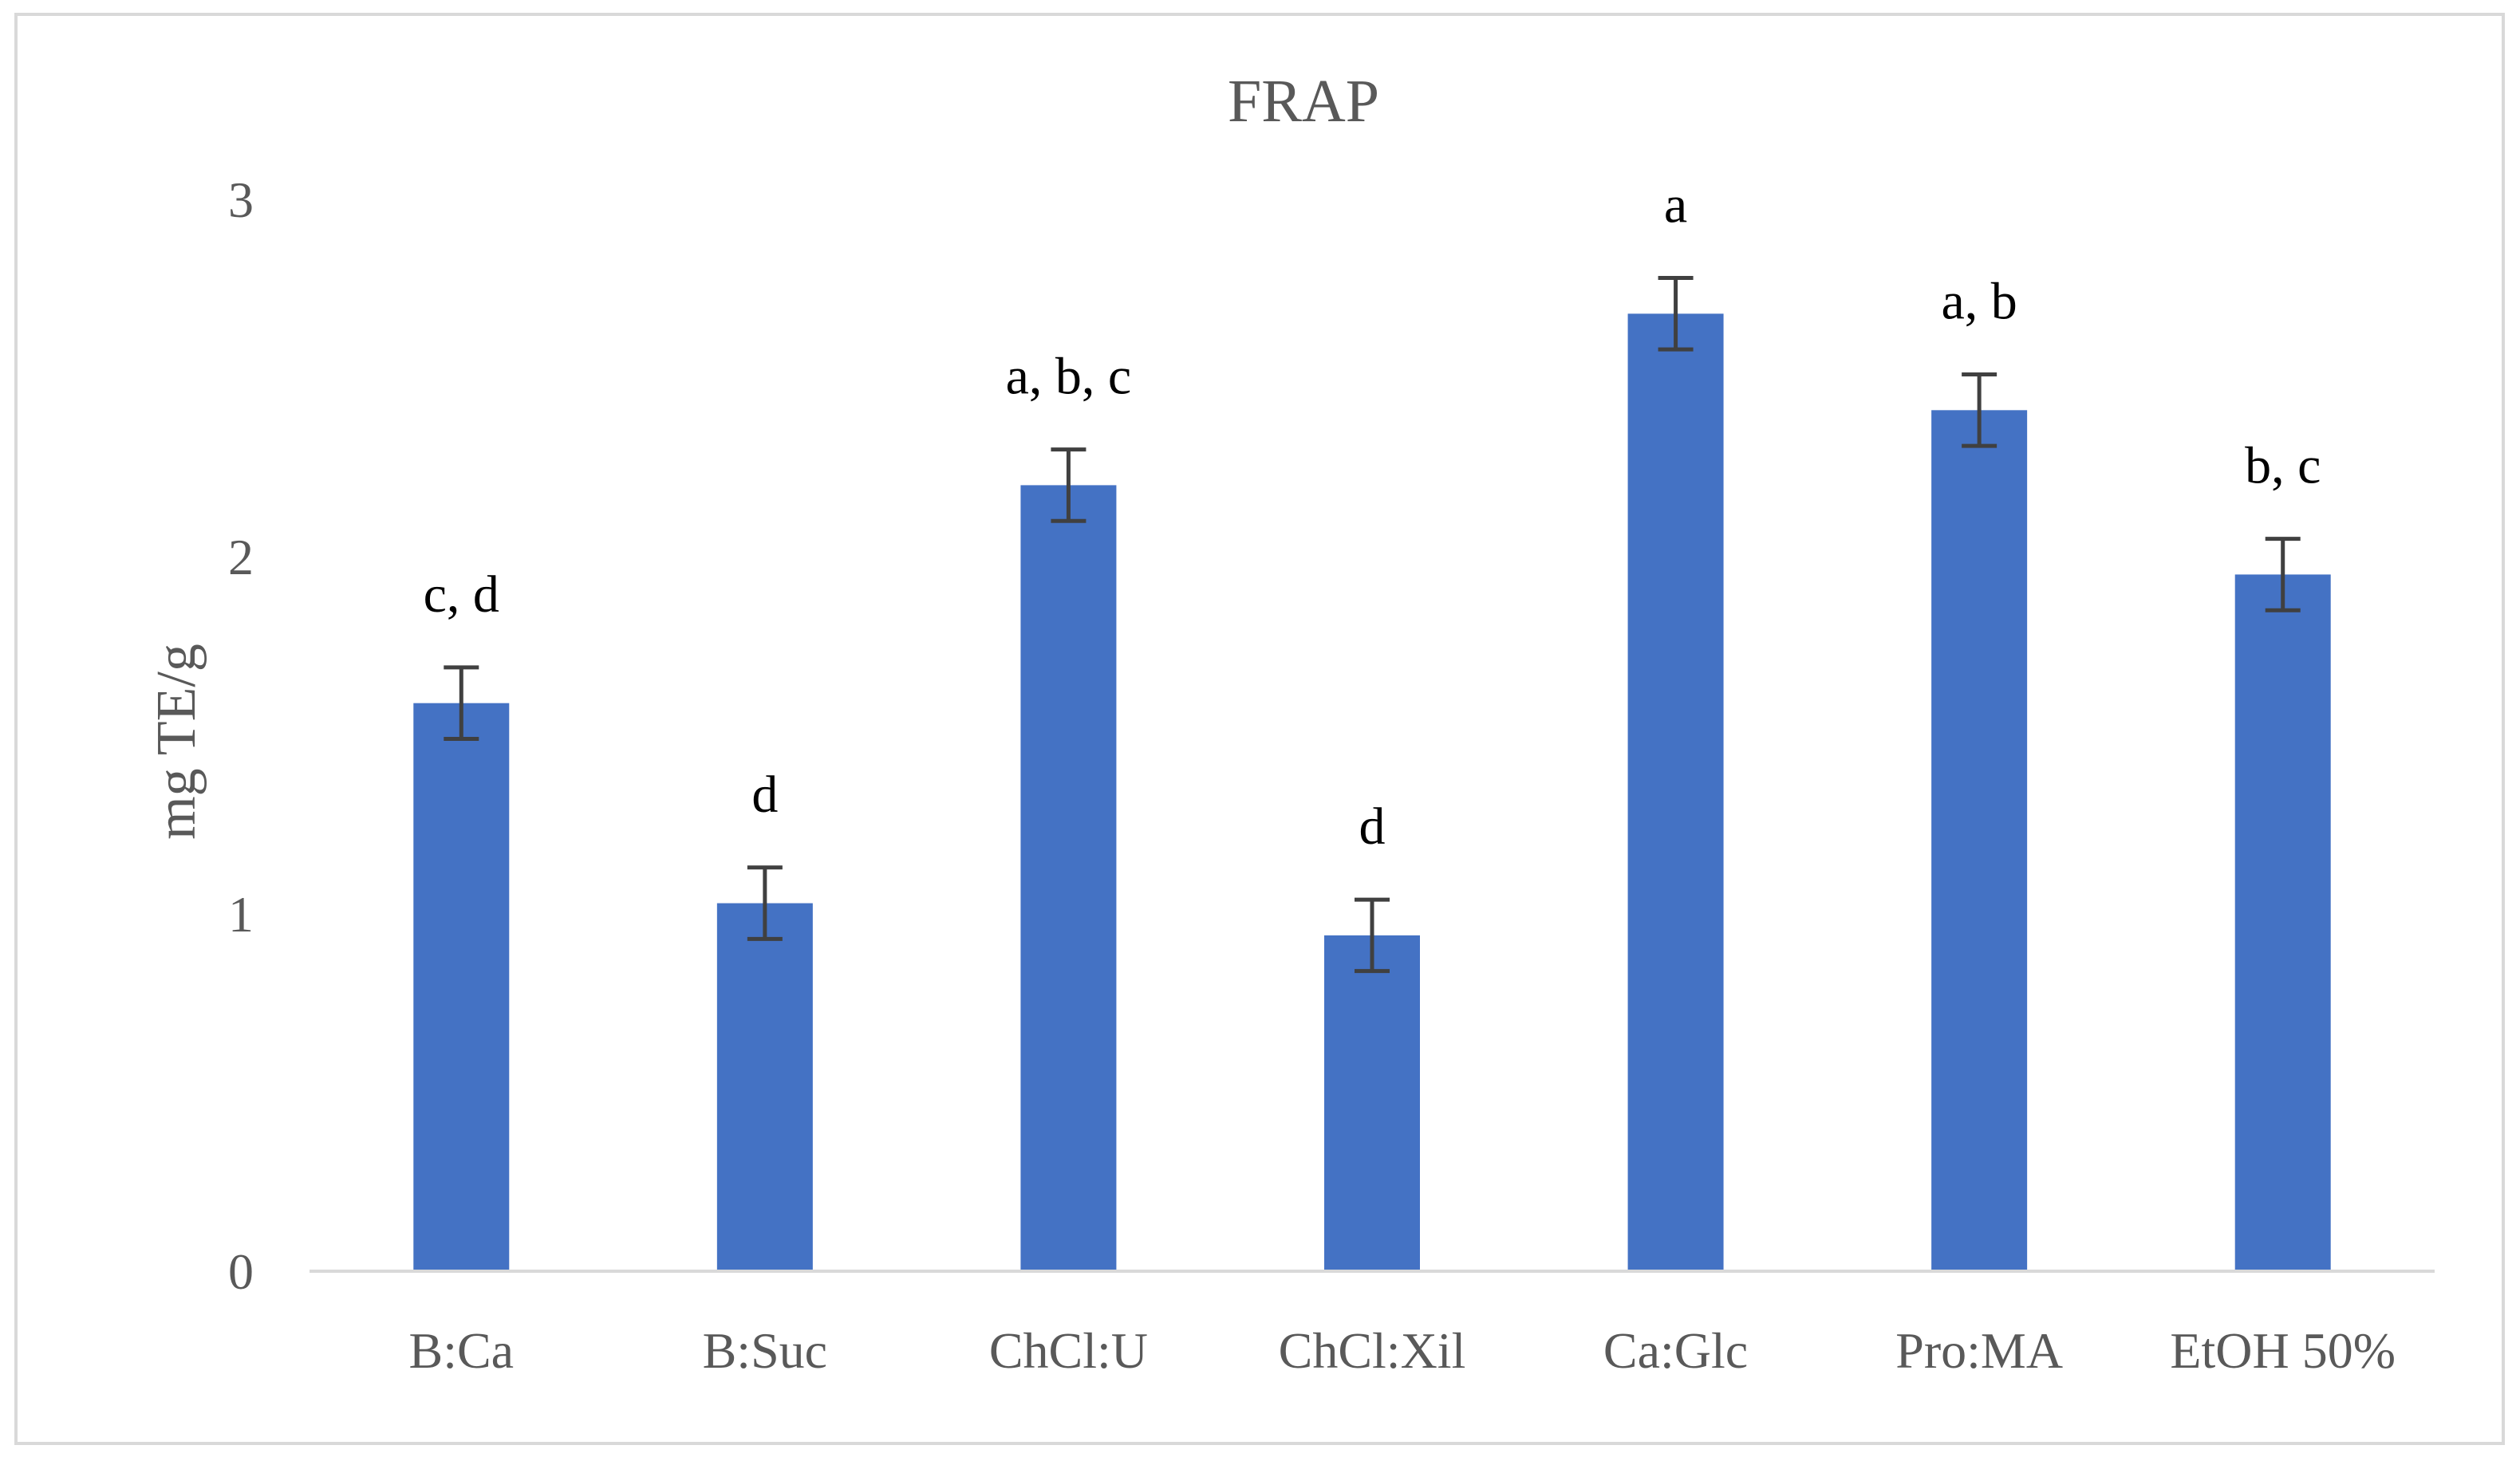 The width and height of the screenshot is (2520, 1461). What do you see at coordinates (1675, 205) in the screenshot?
I see `significance-label: a` at bounding box center [1675, 205].